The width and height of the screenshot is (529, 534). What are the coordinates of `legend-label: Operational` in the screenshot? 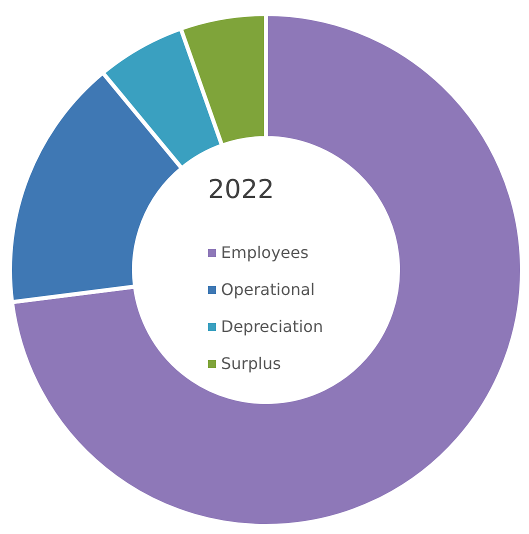 It's located at (268, 289).